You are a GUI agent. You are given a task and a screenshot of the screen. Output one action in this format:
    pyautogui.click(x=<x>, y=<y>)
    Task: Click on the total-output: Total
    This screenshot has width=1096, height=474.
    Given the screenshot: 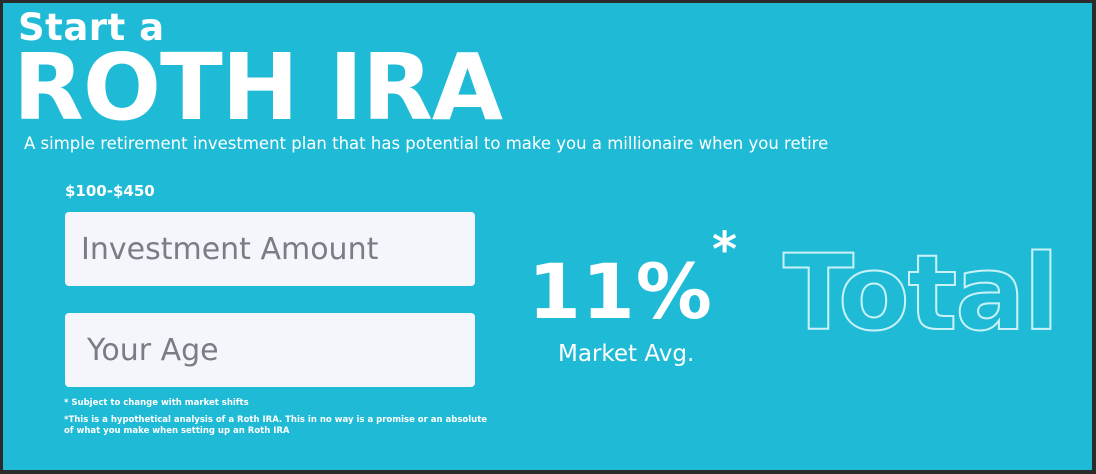 What is the action you would take?
    pyautogui.click(x=921, y=286)
    